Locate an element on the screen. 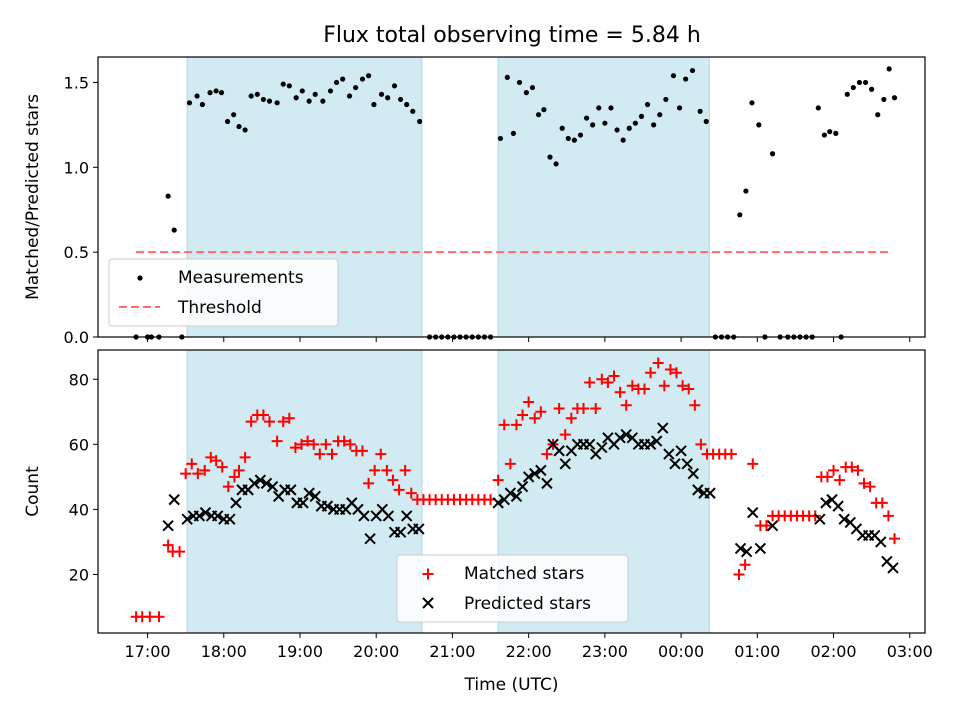 Image resolution: width=960 pixels, height=720 pixels. bottom-x-tick-label: 20:00 is located at coordinates (376, 651).